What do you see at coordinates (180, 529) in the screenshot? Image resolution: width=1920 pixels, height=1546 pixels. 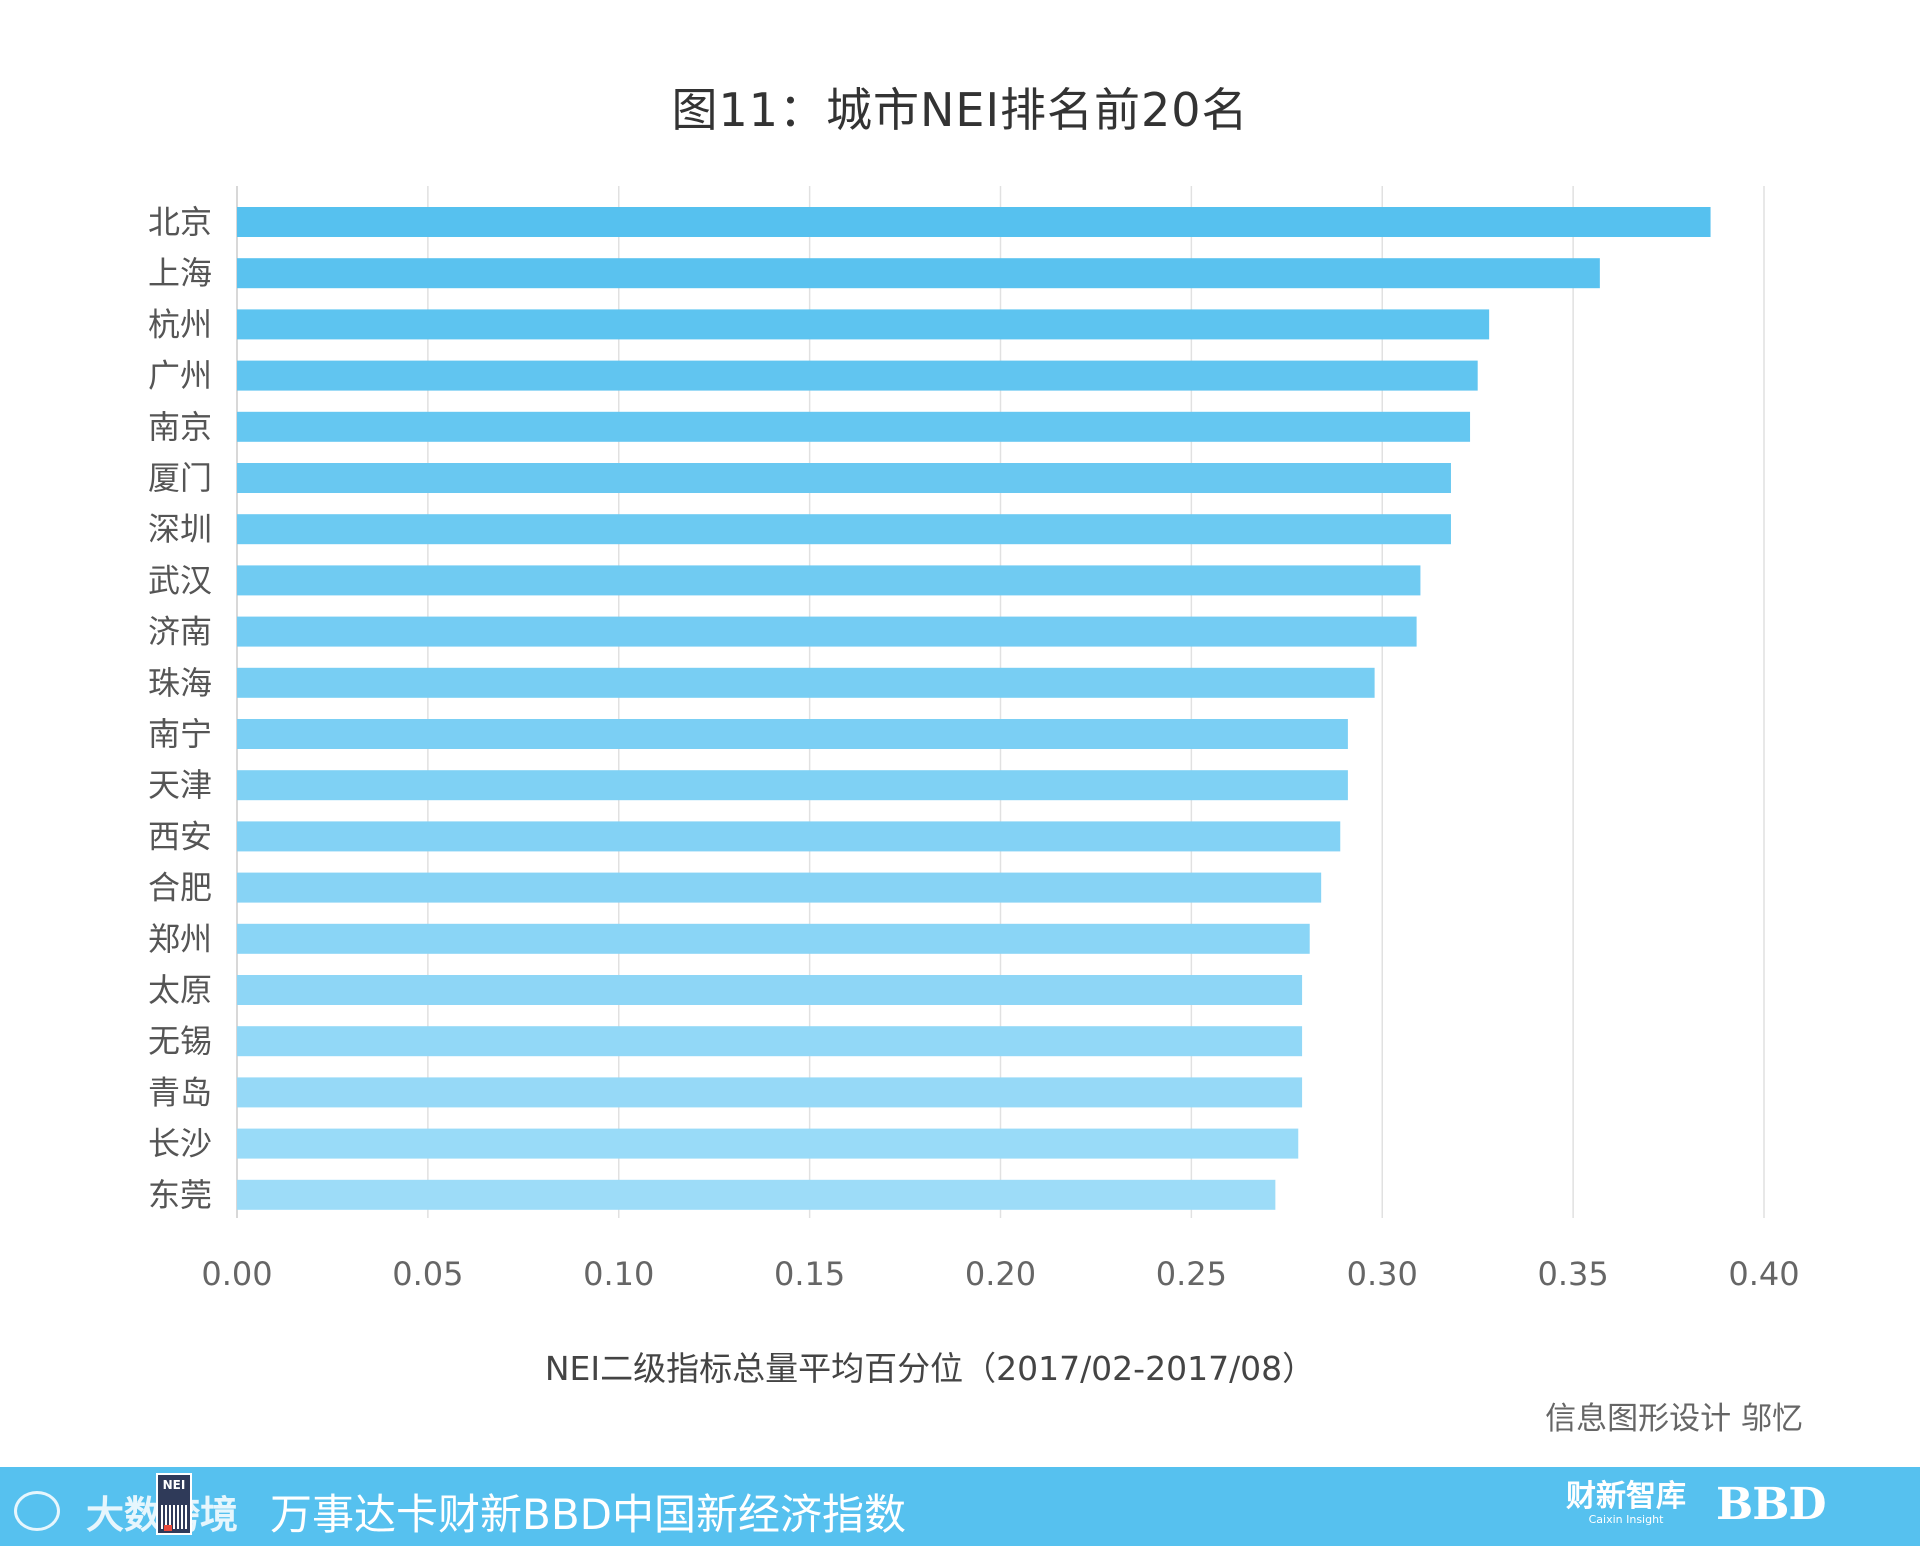 I see `y-category-label: 深圳` at bounding box center [180, 529].